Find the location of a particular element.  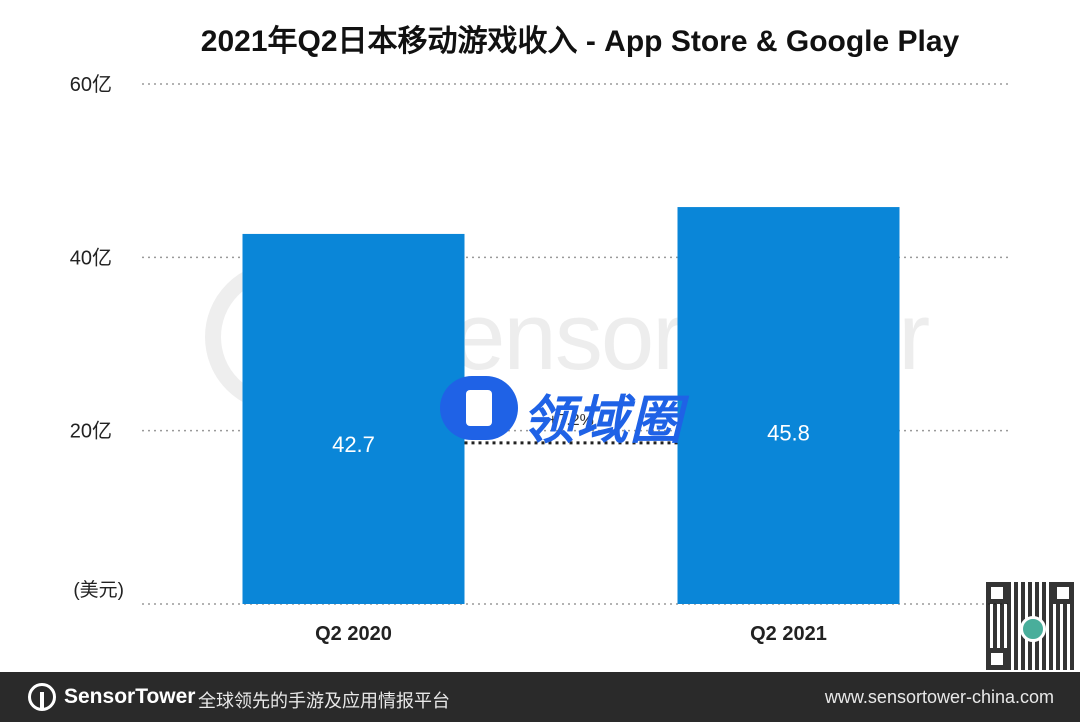

document-icon is located at coordinates (479, 408).